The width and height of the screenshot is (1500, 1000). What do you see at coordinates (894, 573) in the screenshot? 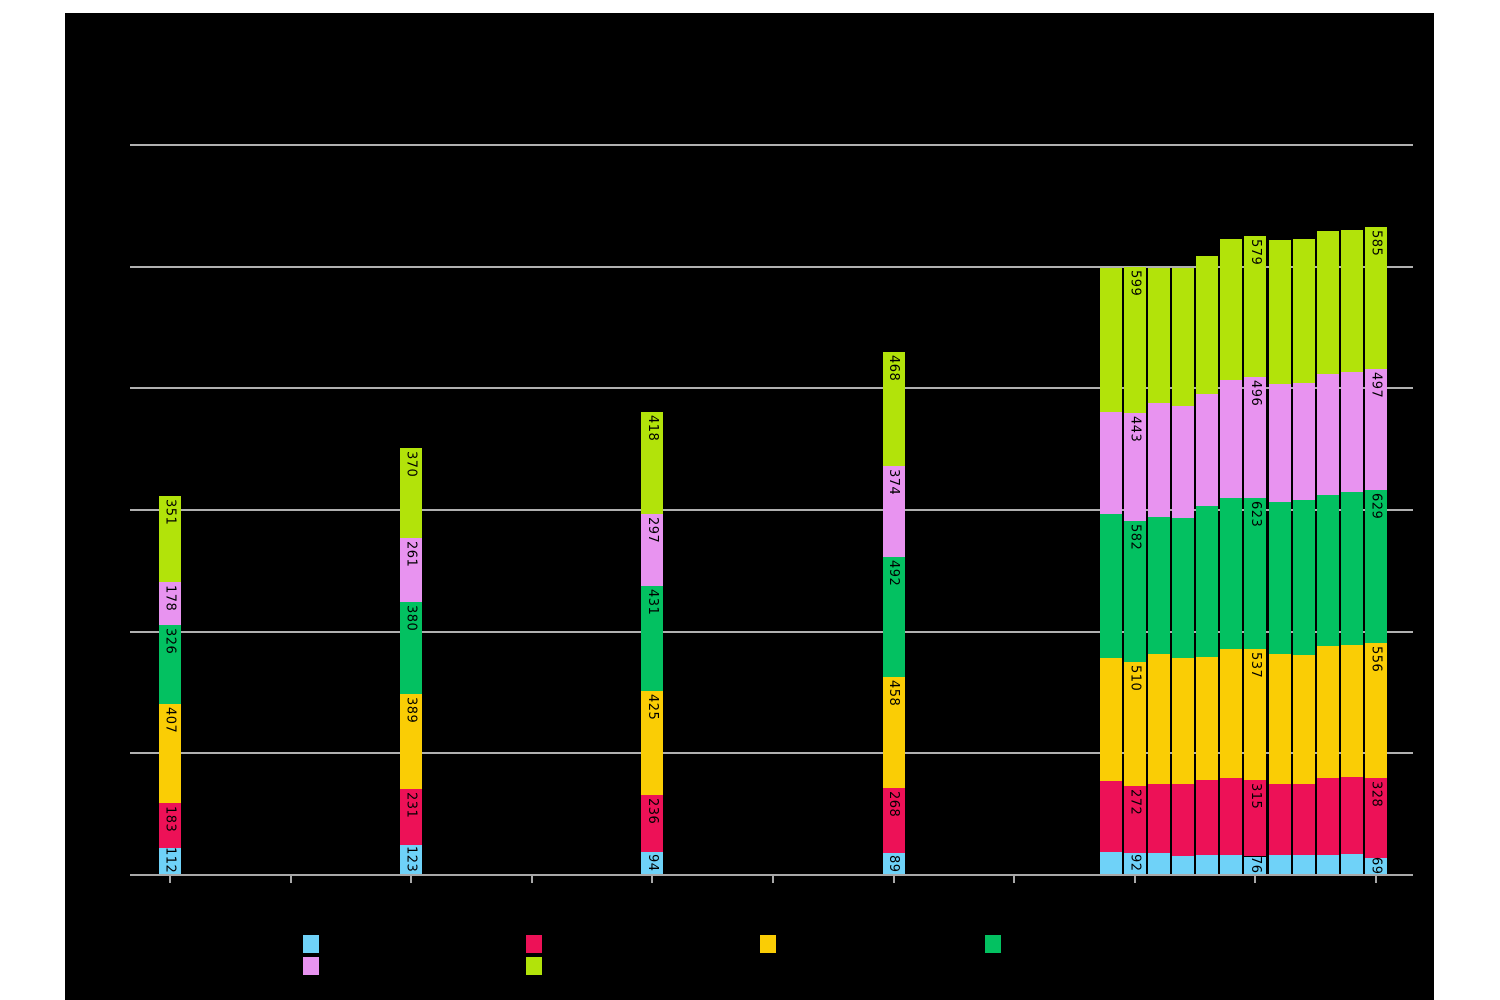
I see `bar-value-label-text: 492` at bounding box center [894, 573].